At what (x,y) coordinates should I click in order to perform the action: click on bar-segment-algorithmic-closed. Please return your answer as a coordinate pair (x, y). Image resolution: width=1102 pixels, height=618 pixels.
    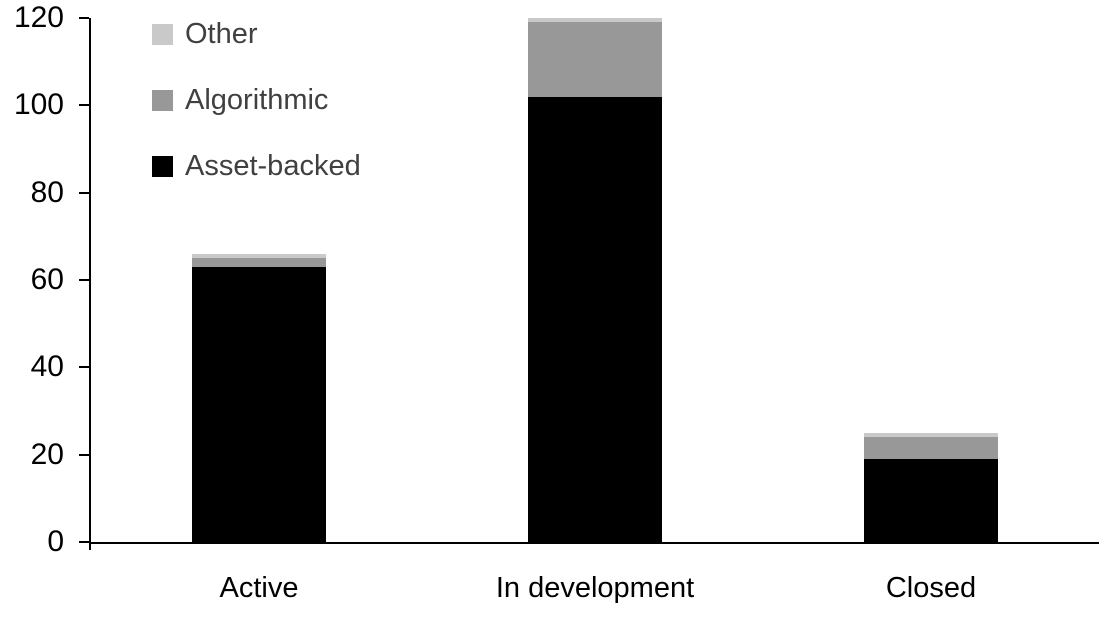
    Looking at the image, I should click on (931, 448).